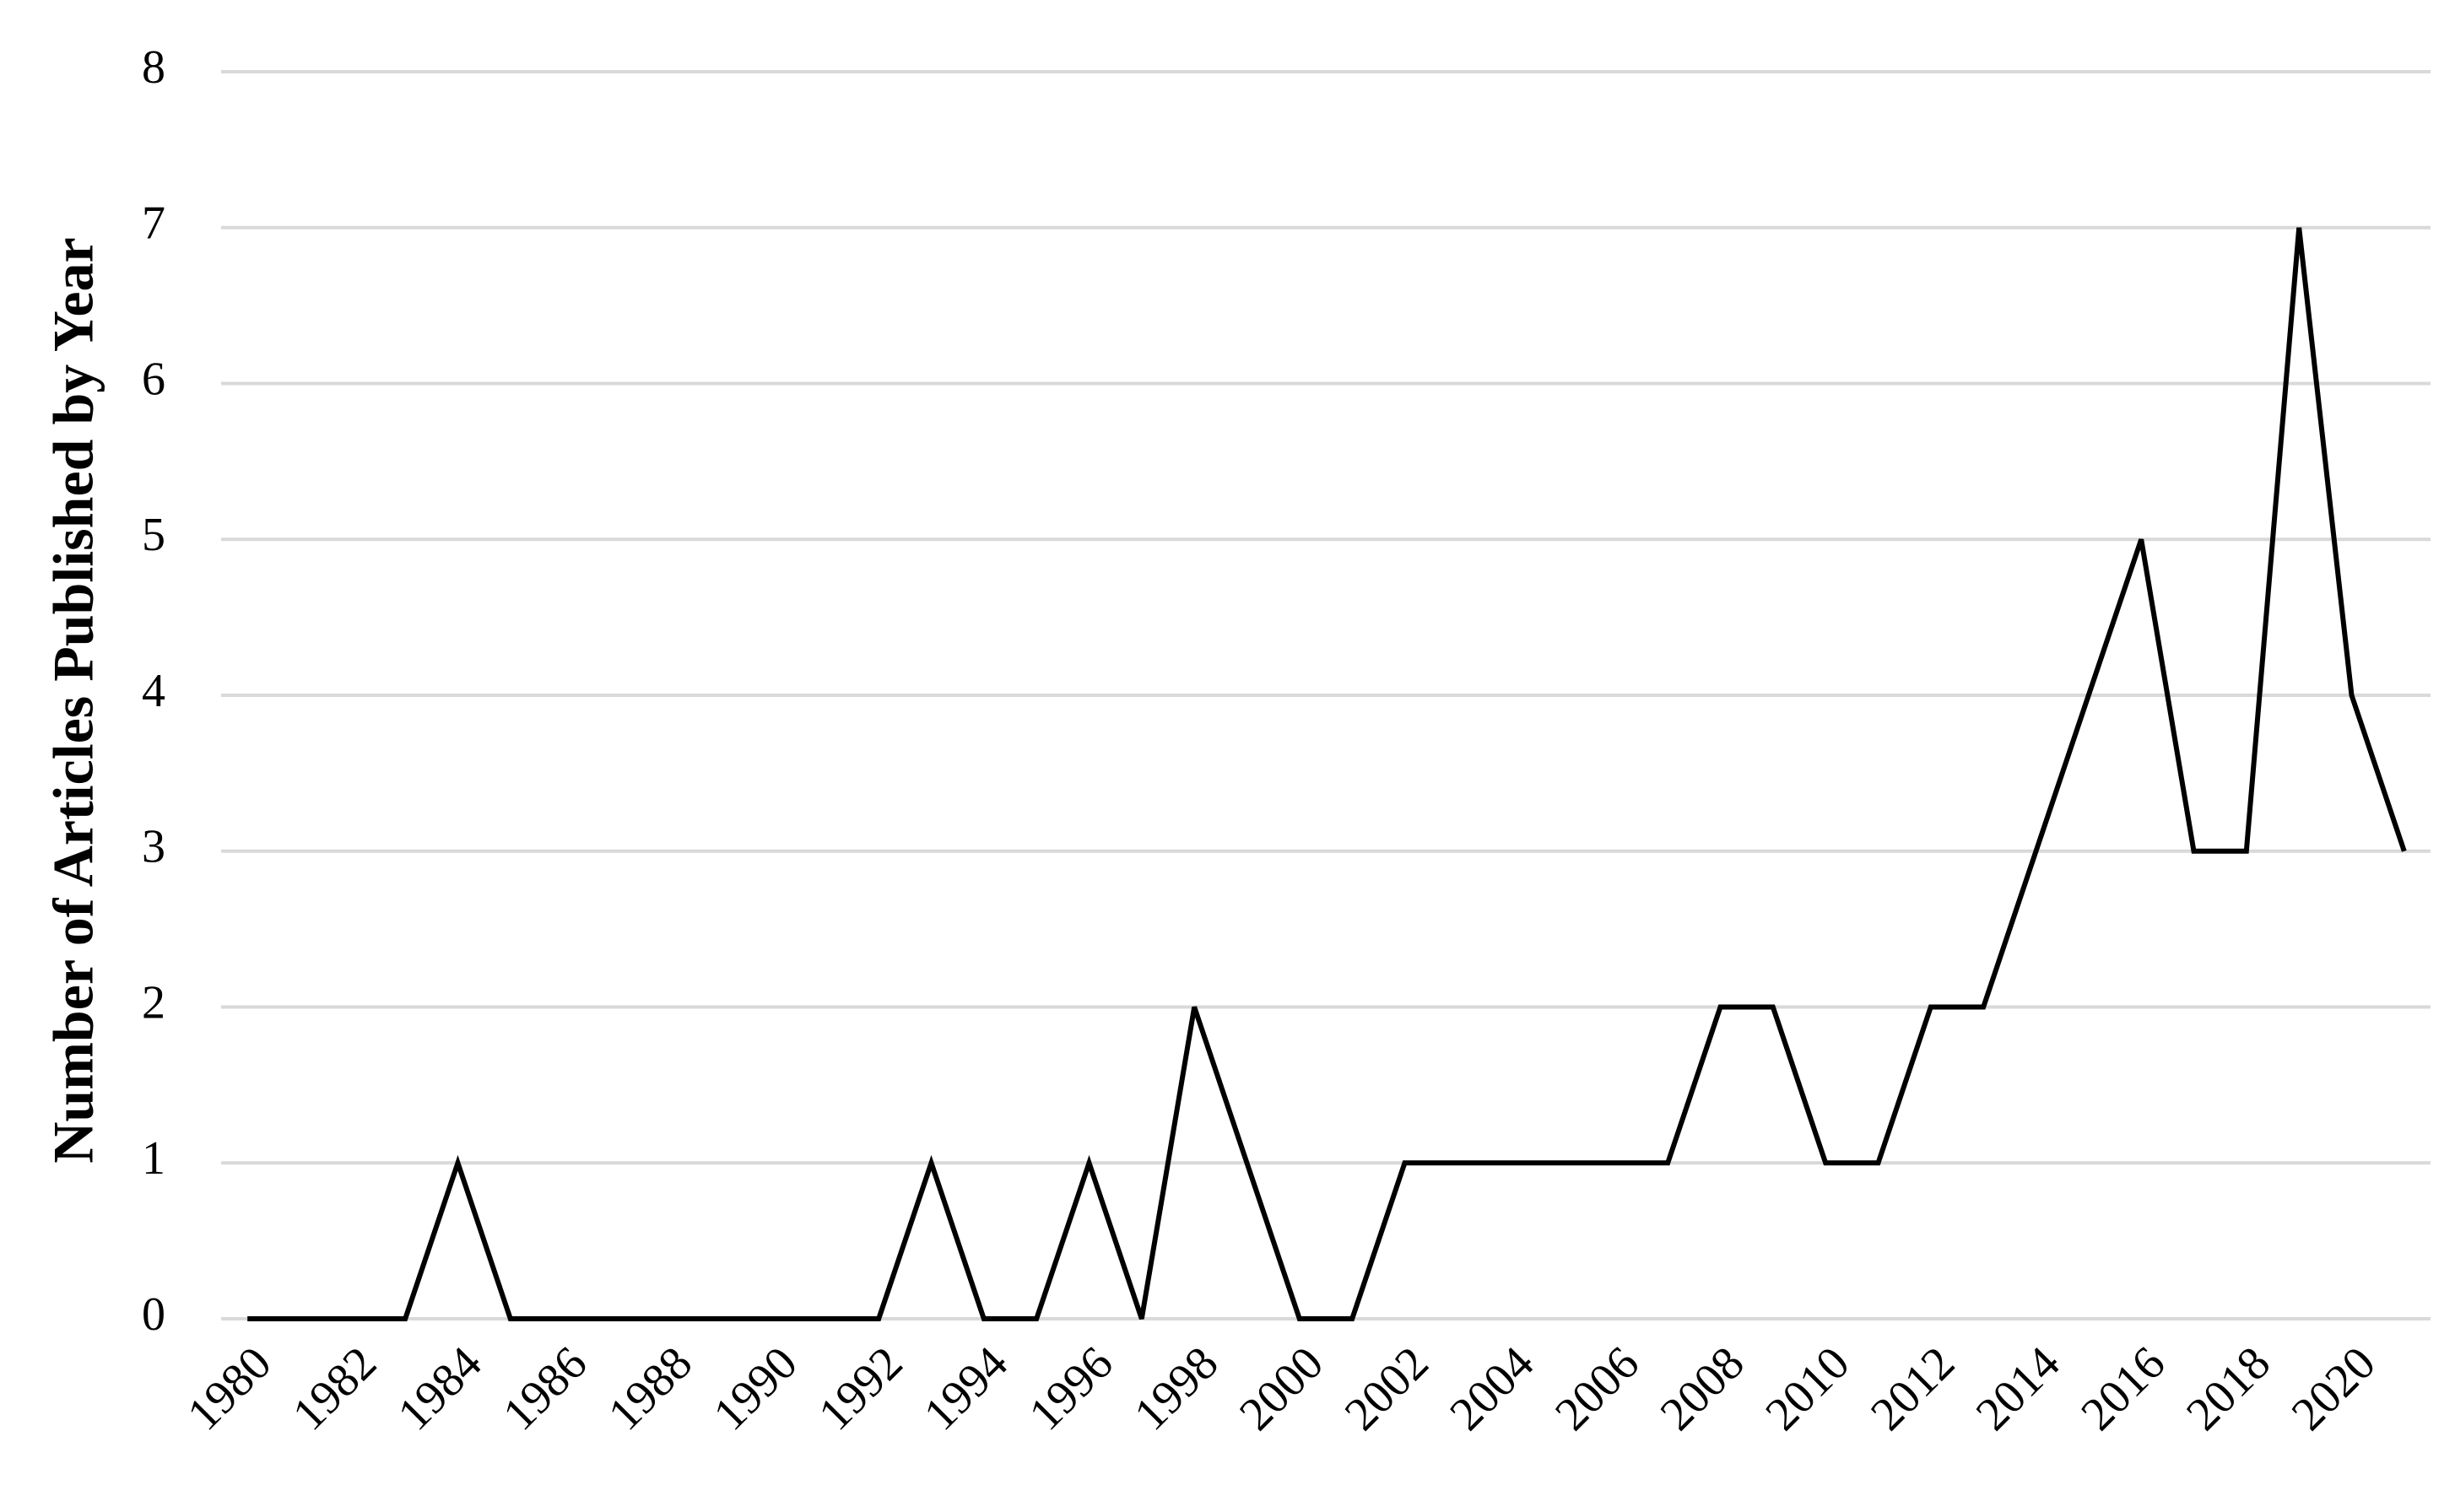 The image size is (2455, 1512). I want to click on y-tick-label: 1, so click(153, 1158).